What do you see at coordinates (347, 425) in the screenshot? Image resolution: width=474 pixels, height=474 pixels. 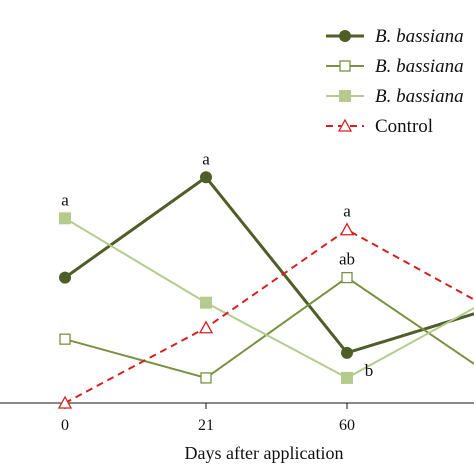 I see `x-tick-label: 60` at bounding box center [347, 425].